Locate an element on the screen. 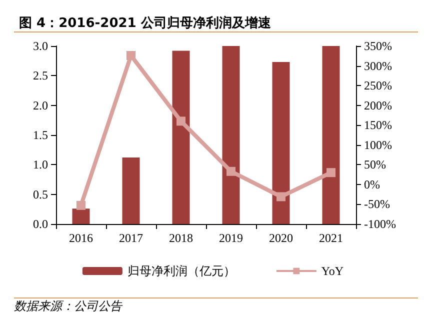 This screenshot has height=328, width=426. y2-tick-label: 200% is located at coordinates (378, 105).